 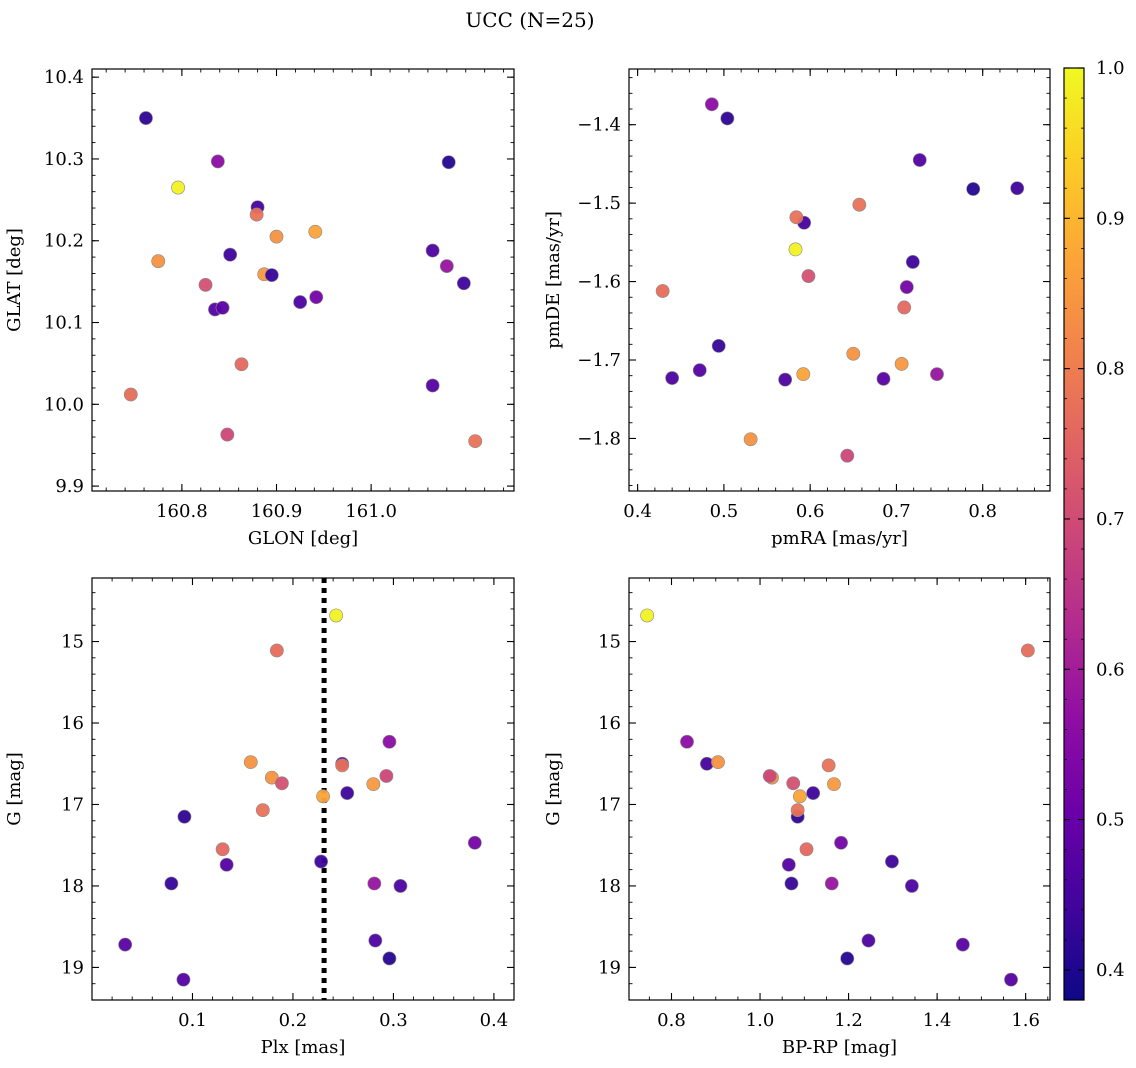 What do you see at coordinates (839, 1047) in the screenshot?
I see `x-axis-label: BP-RP [mag]` at bounding box center [839, 1047].